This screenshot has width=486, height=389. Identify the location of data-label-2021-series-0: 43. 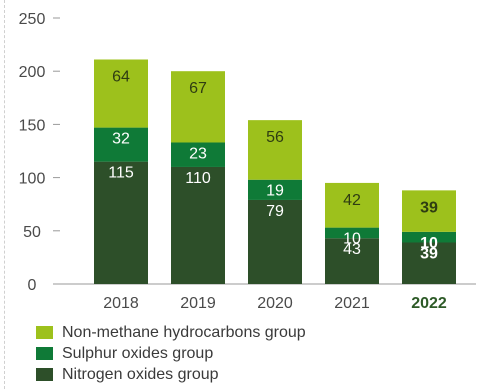
(352, 249).